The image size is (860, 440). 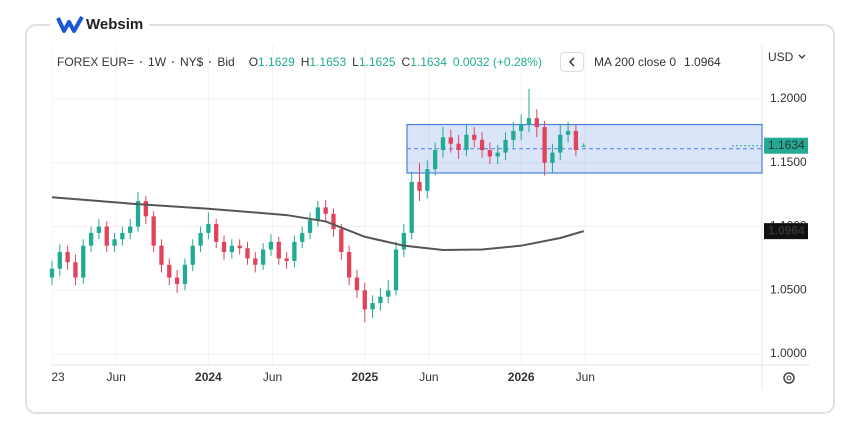 What do you see at coordinates (317, 224) in the screenshot?
I see `ma-line` at bounding box center [317, 224].